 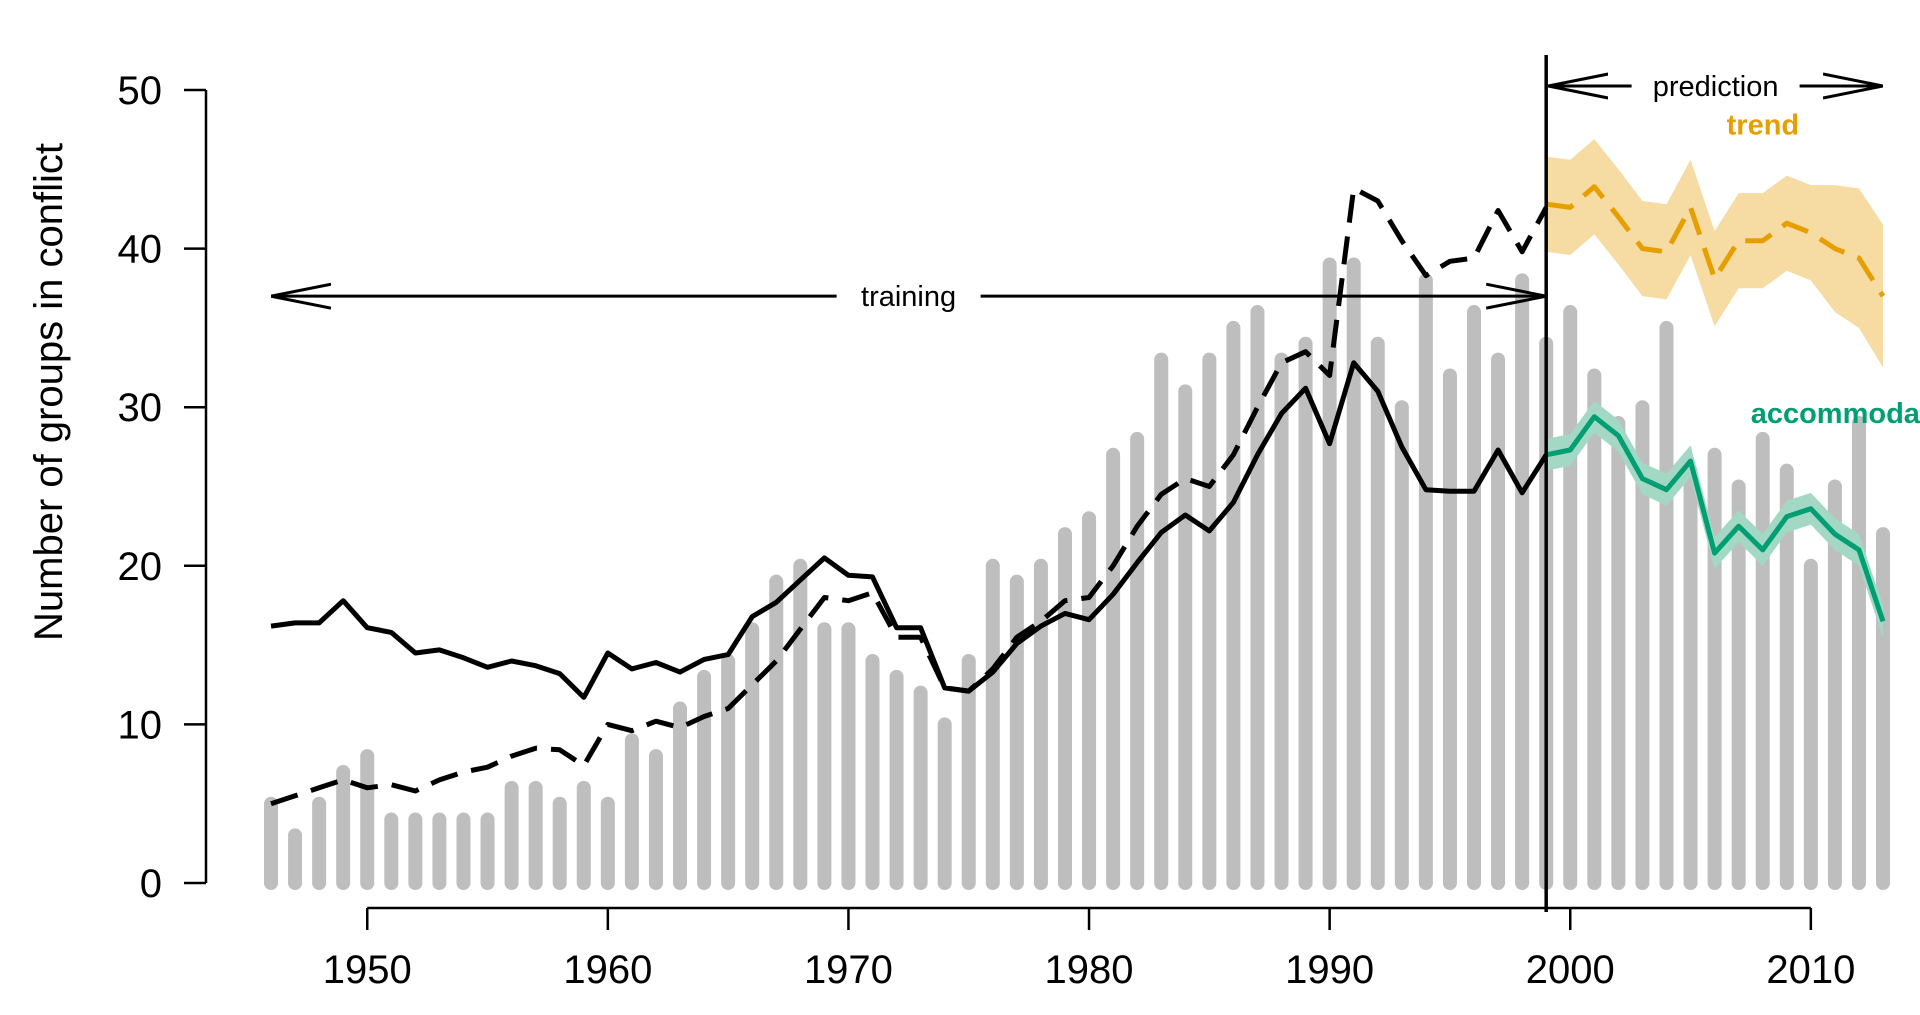 I want to click on trend-series-label: trend, so click(x=1763, y=125).